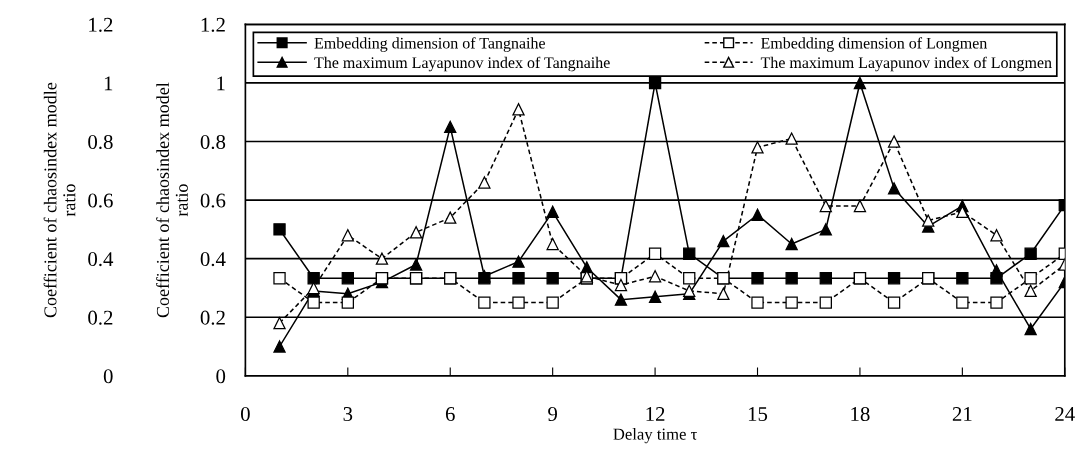 The image size is (1081, 460). What do you see at coordinates (212, 317) in the screenshot?
I see `y-tick-label: 0.2` at bounding box center [212, 317].